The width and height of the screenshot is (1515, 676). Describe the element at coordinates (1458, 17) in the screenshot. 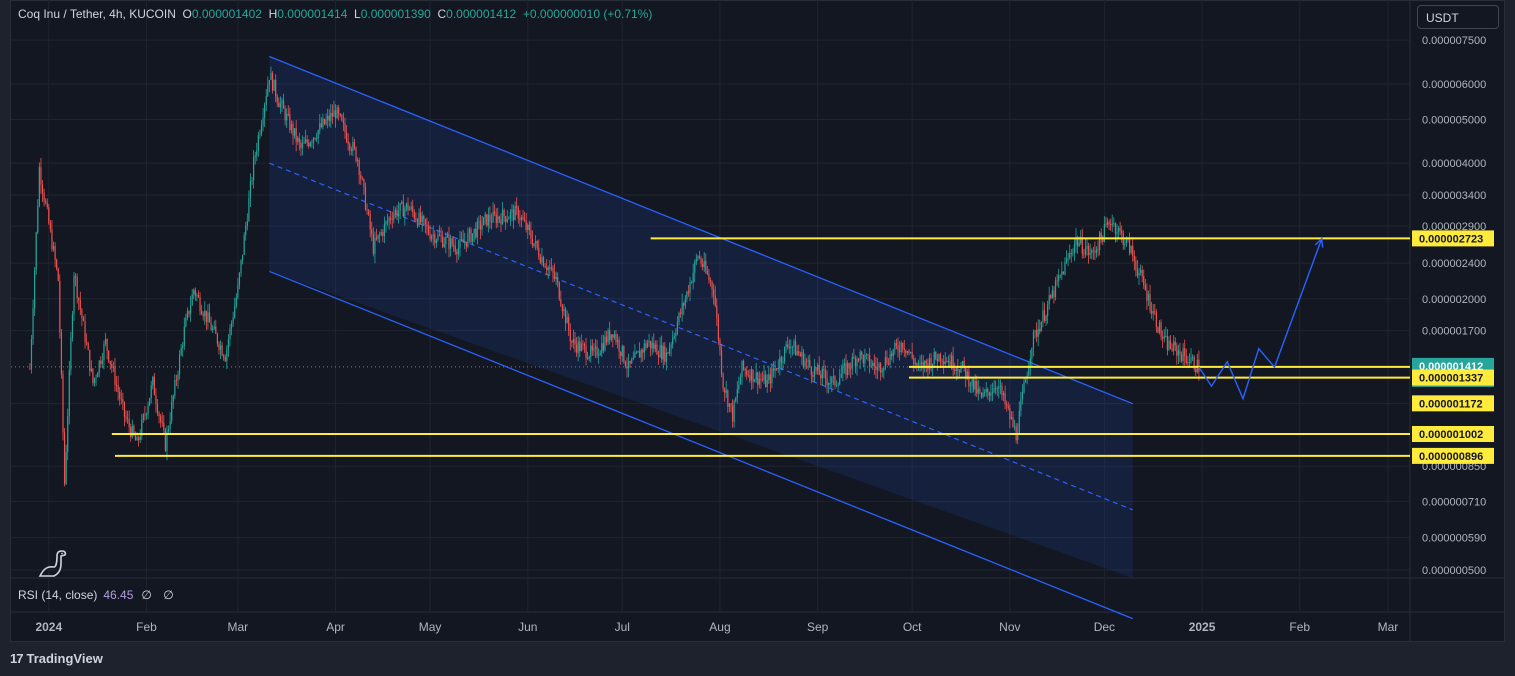

I see `currency-button: USDT` at that location.